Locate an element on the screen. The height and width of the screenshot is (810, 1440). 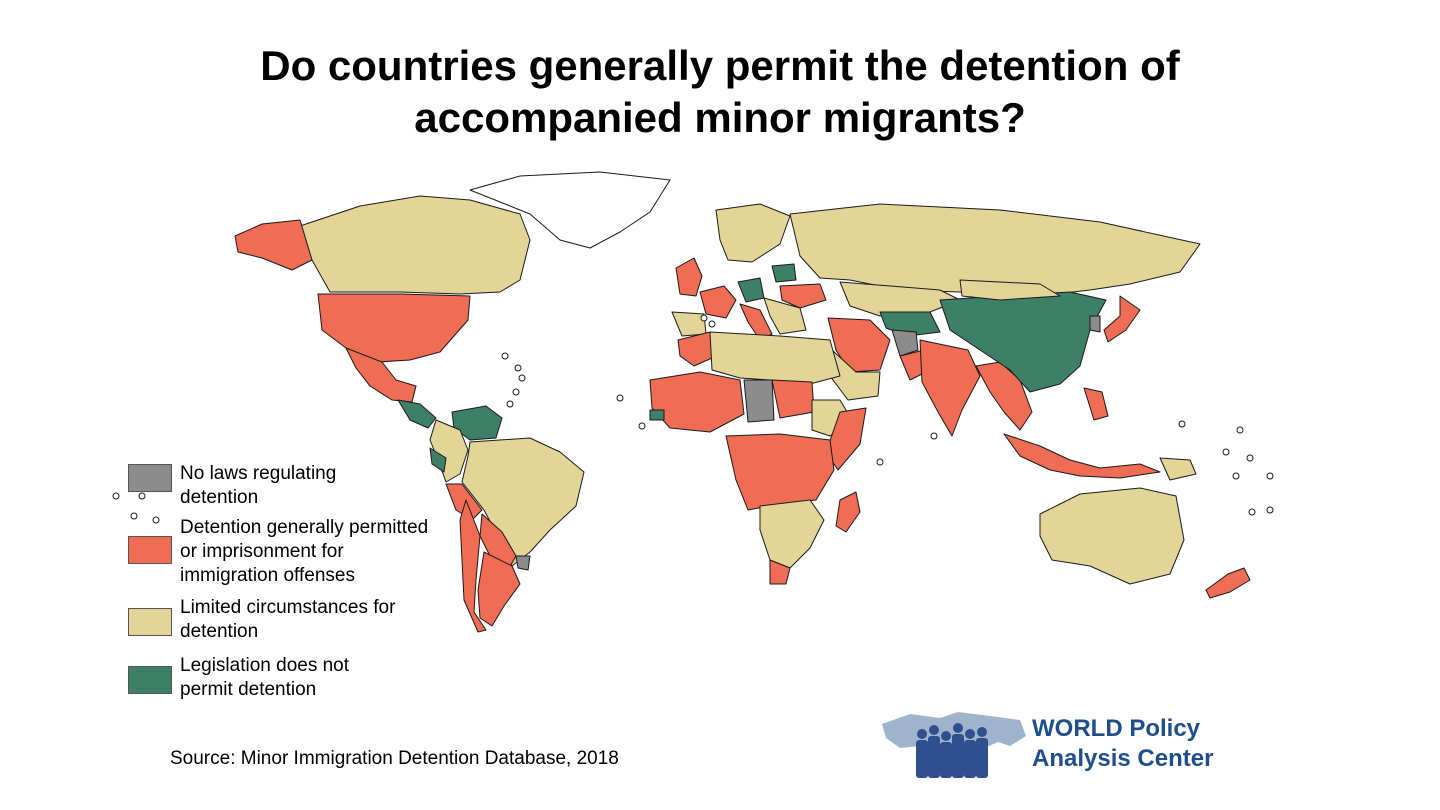
region-balkans is located at coordinates (785, 316).